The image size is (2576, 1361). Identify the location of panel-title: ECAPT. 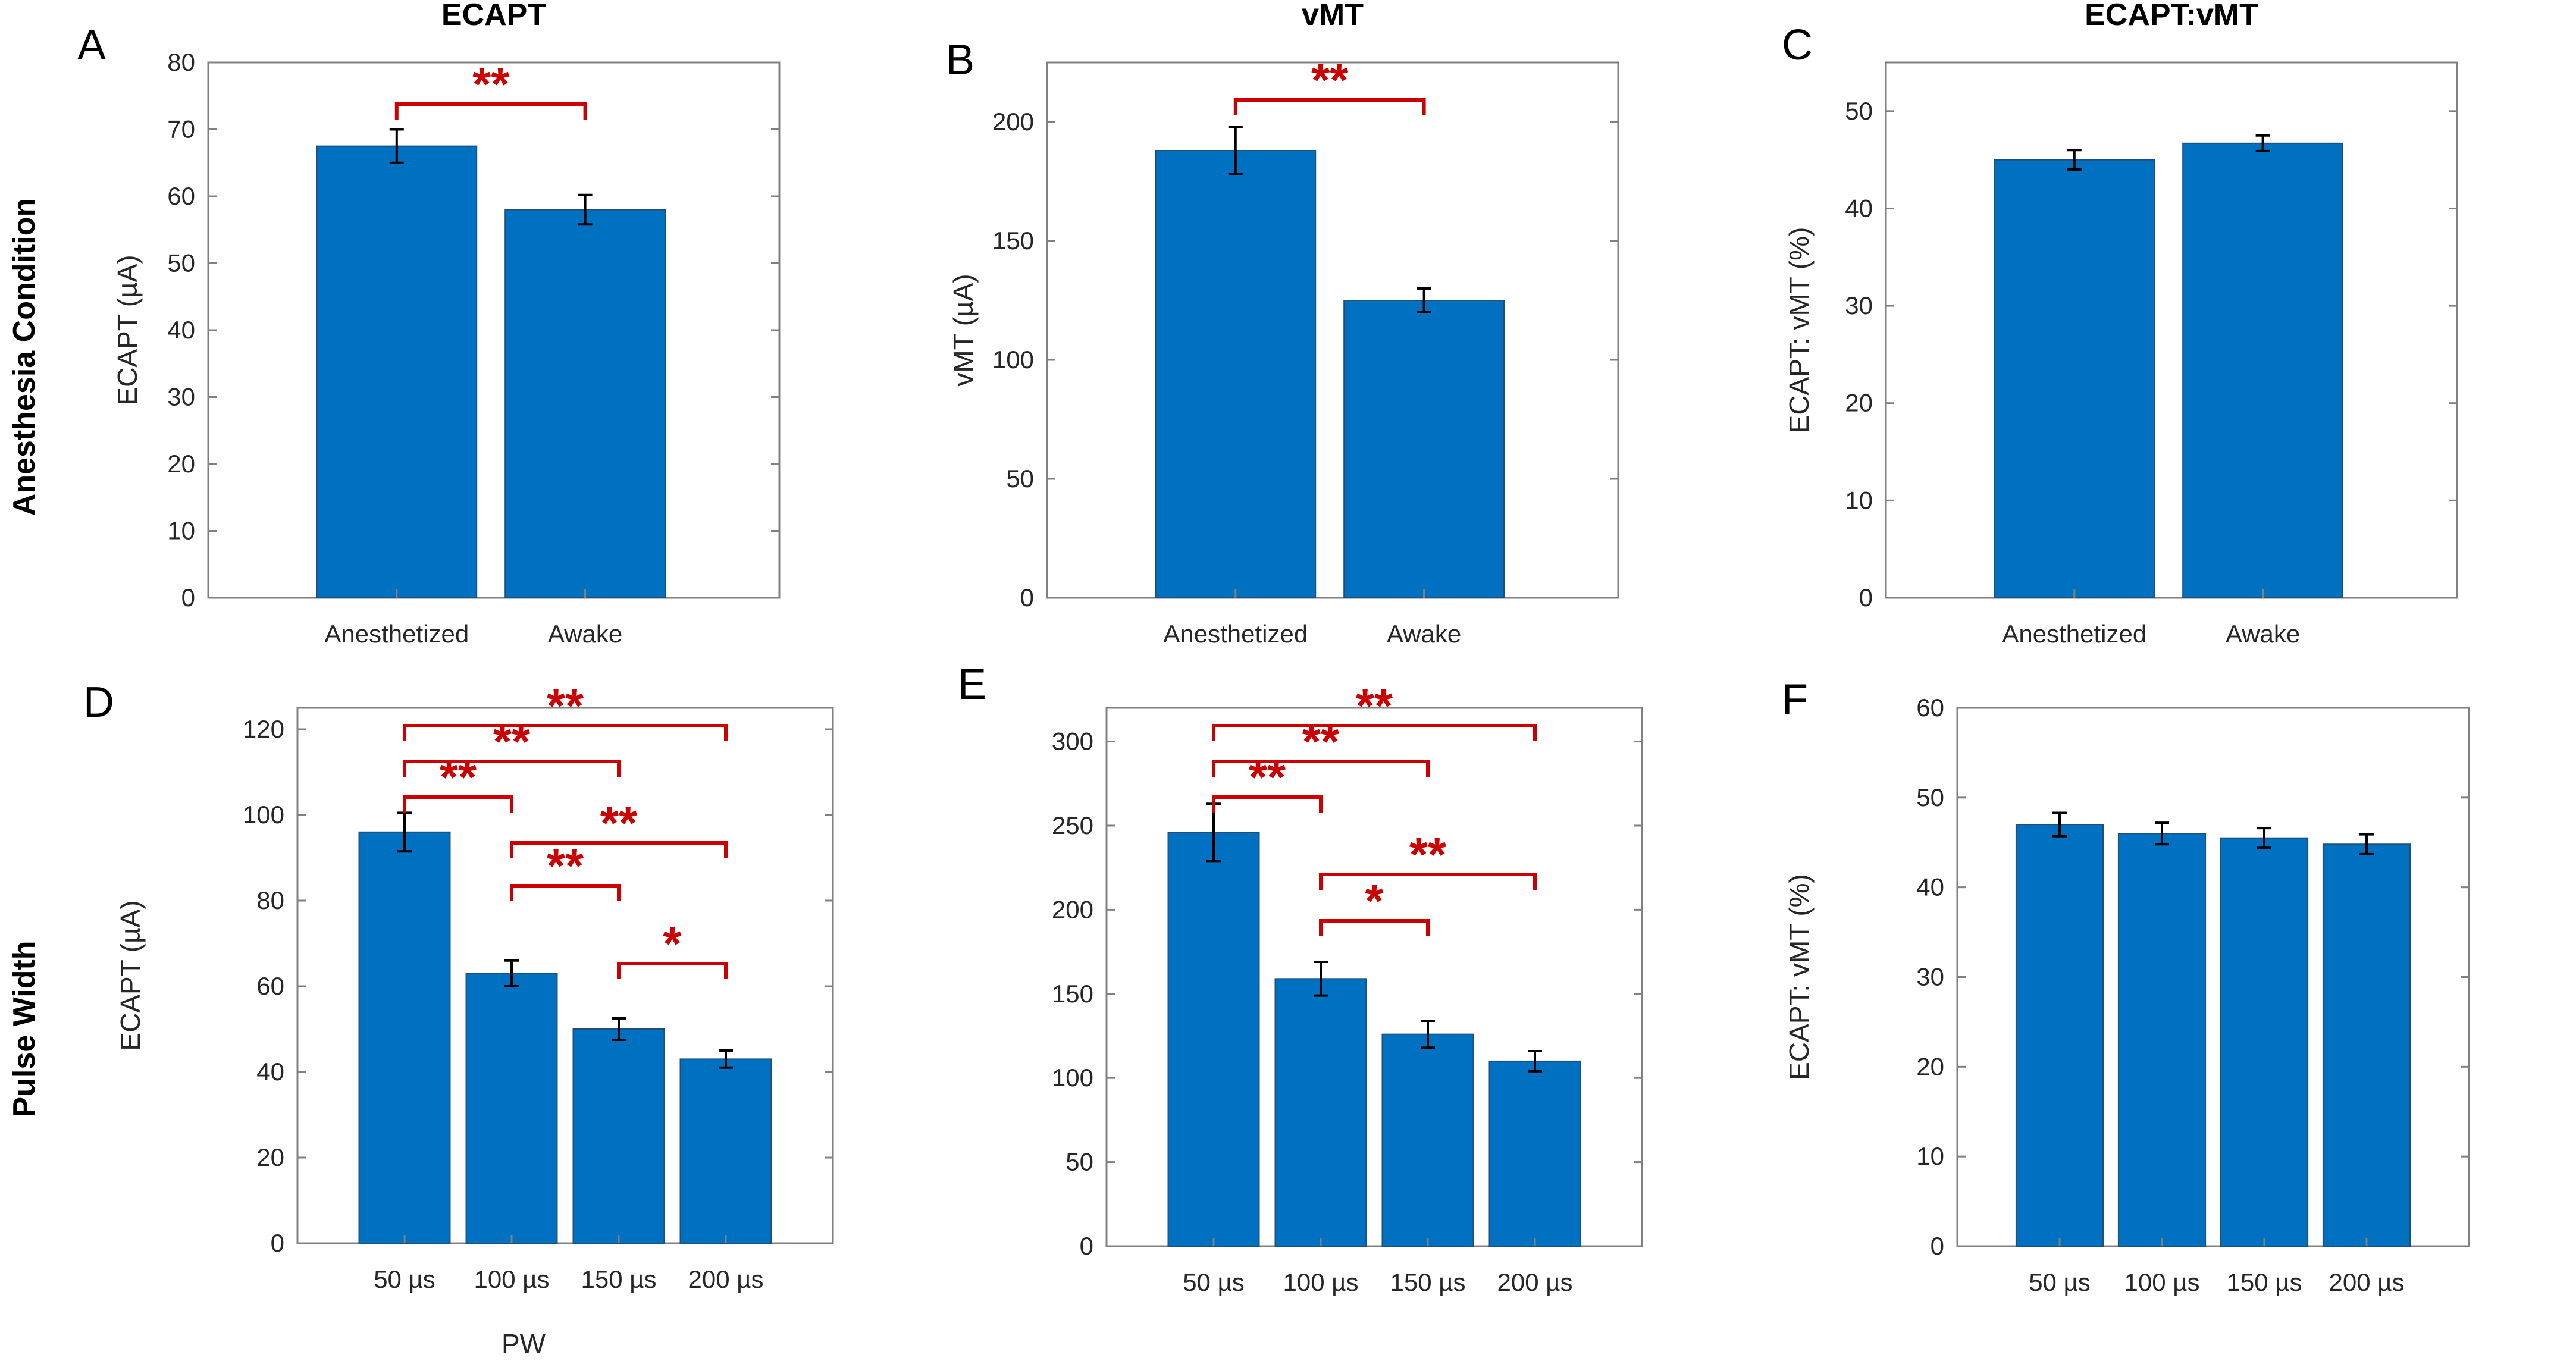
(494, 16).